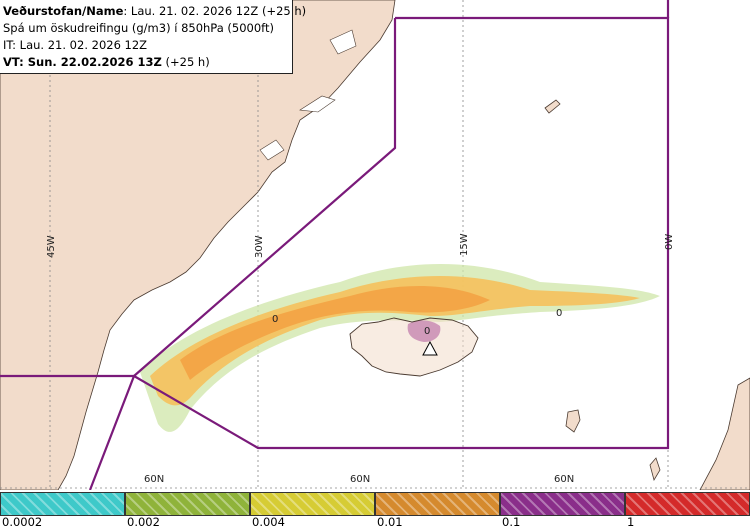  Describe the element at coordinates (143, 522) in the screenshot. I see `legend-tick-label: 0.002` at that location.